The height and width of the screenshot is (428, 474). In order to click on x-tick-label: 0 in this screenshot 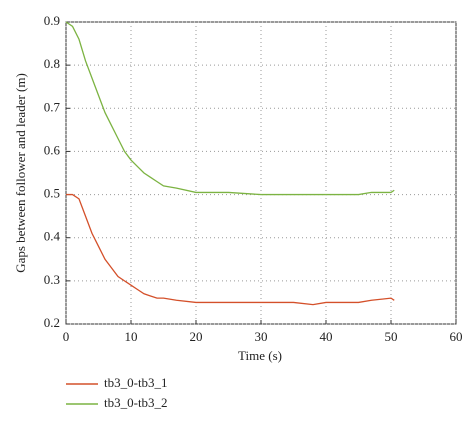, I will do `click(66, 336)`.